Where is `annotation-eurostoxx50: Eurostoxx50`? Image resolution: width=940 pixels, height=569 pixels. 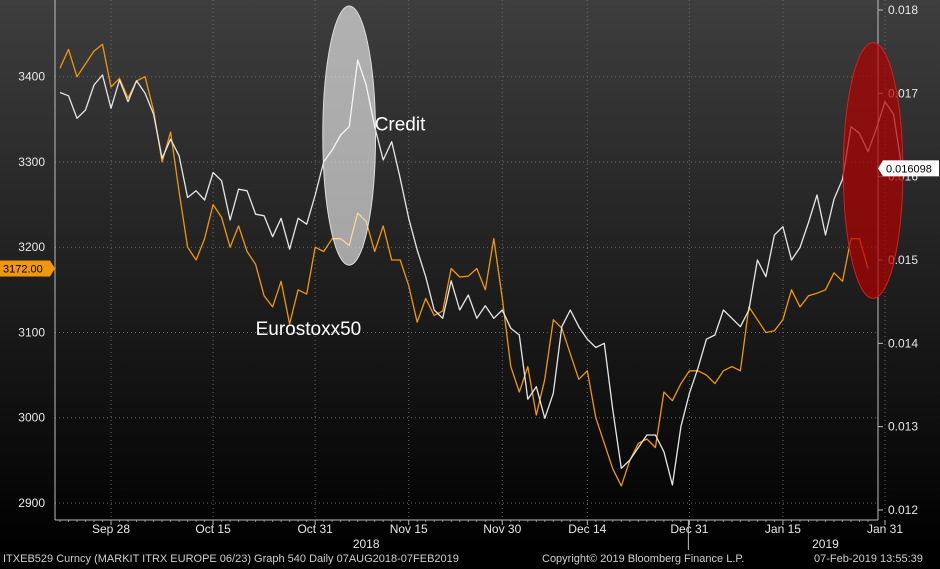 annotation-eurostoxx50: Eurostoxx50 is located at coordinates (309, 329).